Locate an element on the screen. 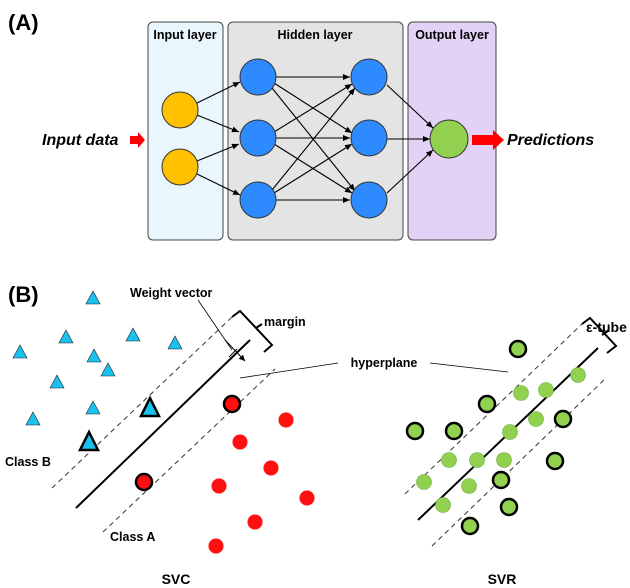  input-layer-title: Input layer is located at coordinates (184, 35).